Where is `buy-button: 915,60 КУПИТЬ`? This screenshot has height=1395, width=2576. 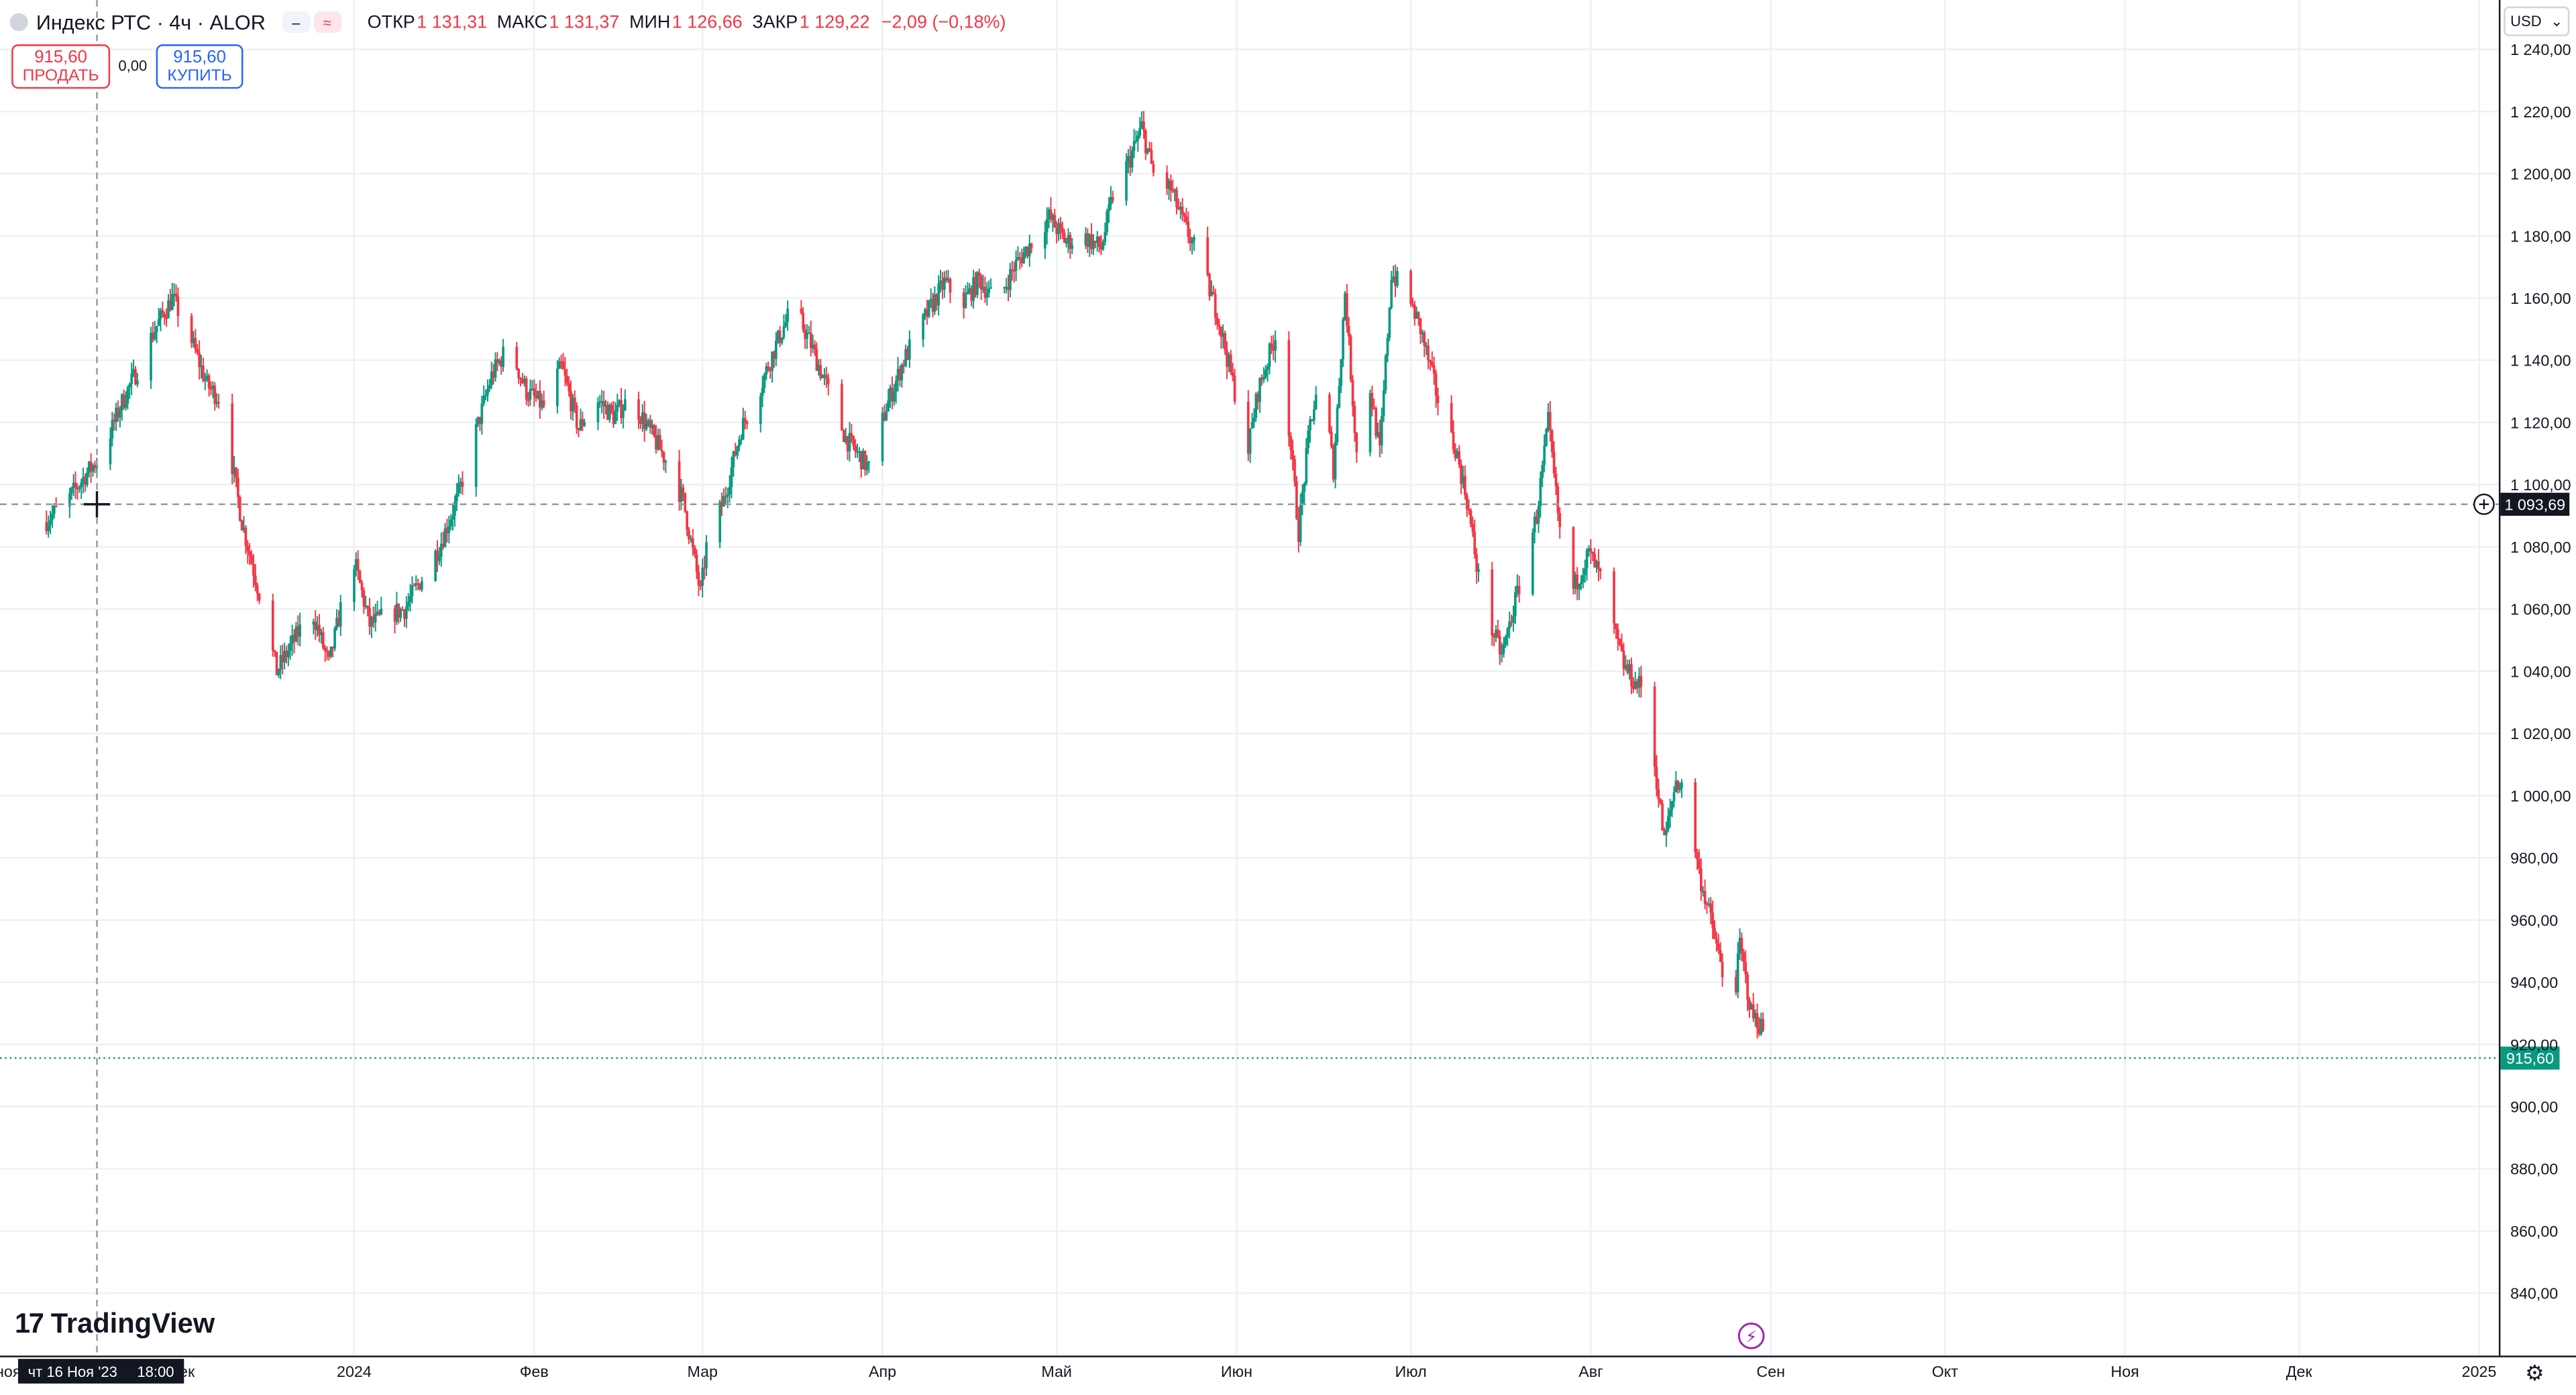 buy-button: 915,60 КУПИТЬ is located at coordinates (200, 66).